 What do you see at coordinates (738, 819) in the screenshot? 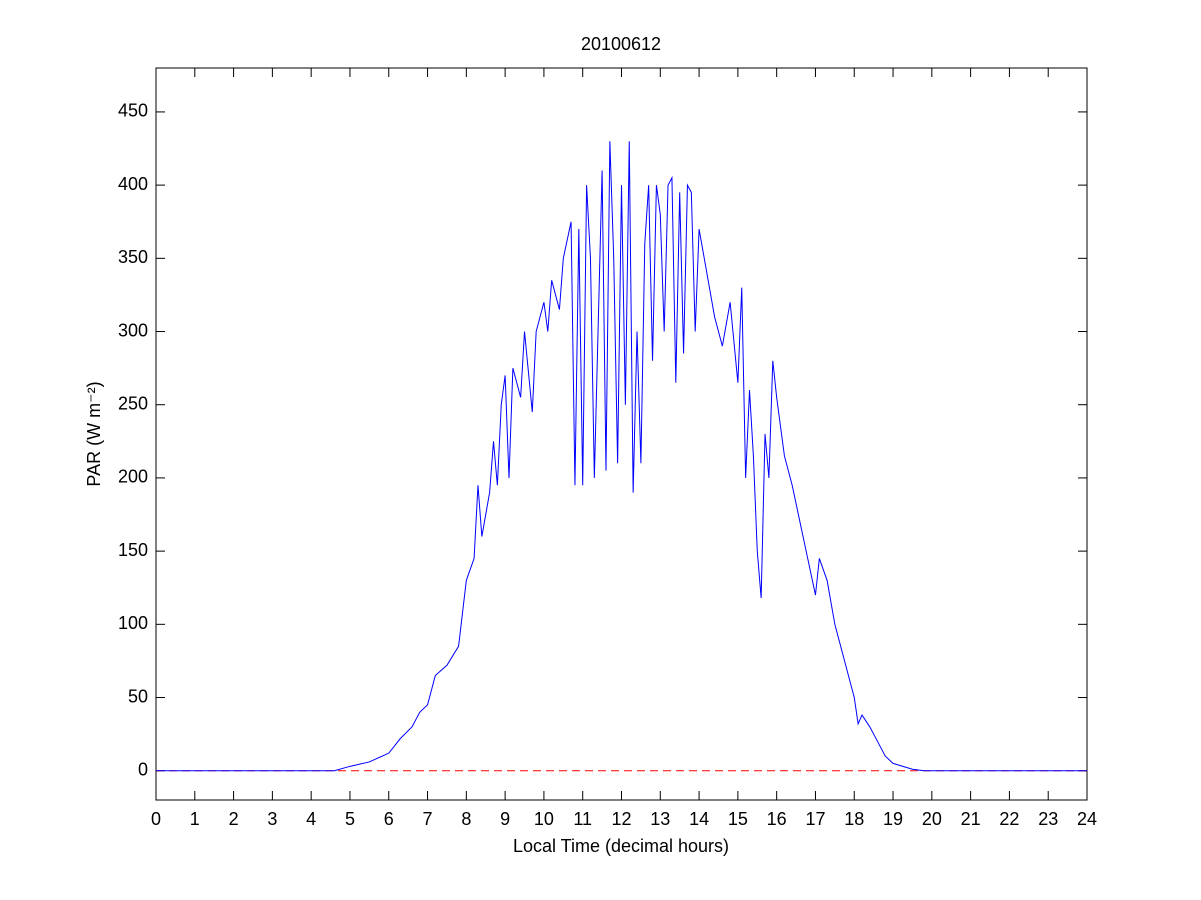
I see `x-tick-label: 15` at bounding box center [738, 819].